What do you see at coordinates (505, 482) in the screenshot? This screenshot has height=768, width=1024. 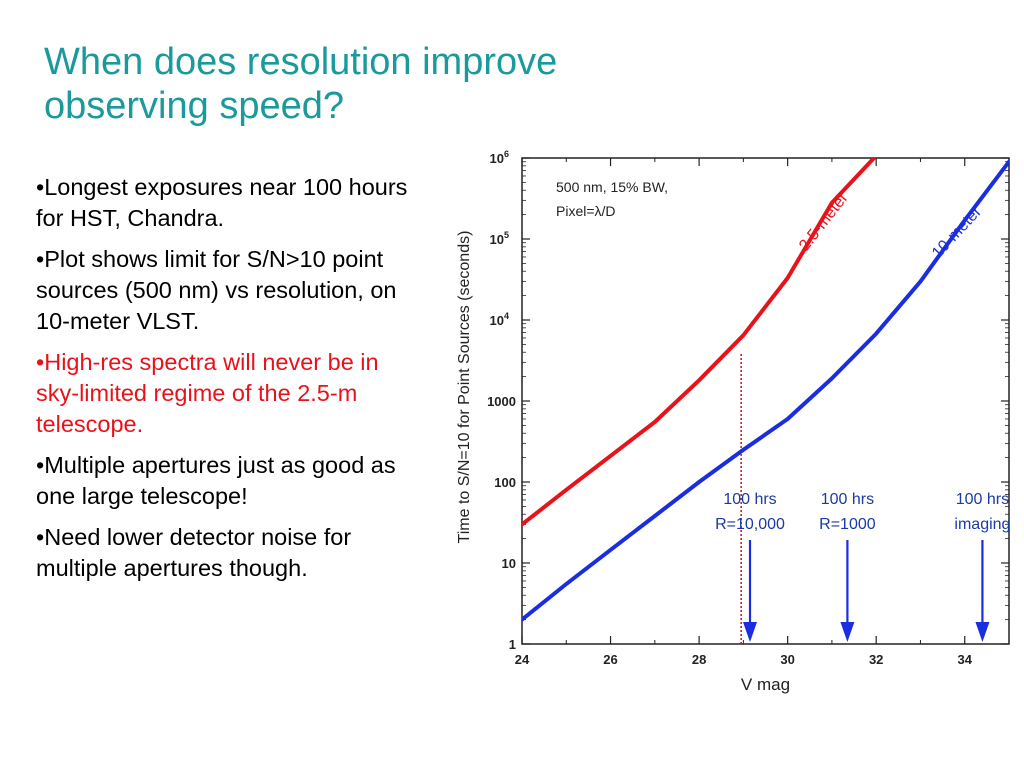 I see `y-tick-label: 100` at bounding box center [505, 482].